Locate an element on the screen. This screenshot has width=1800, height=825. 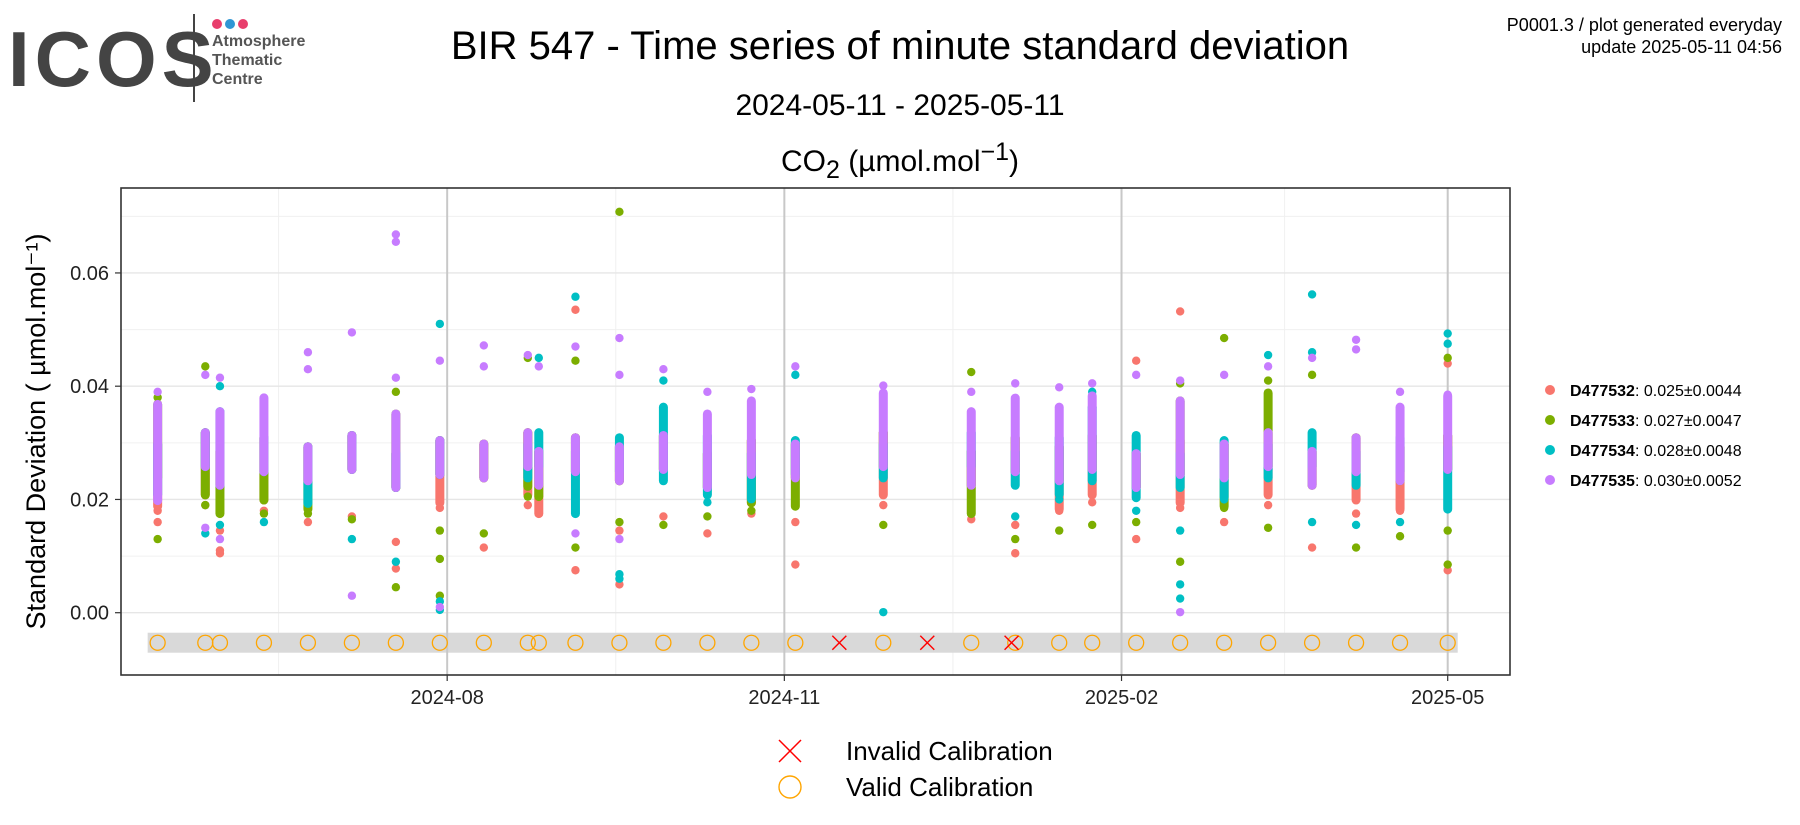
legend-series-stat: : 0.027±0.0047 is located at coordinates (1688, 421).